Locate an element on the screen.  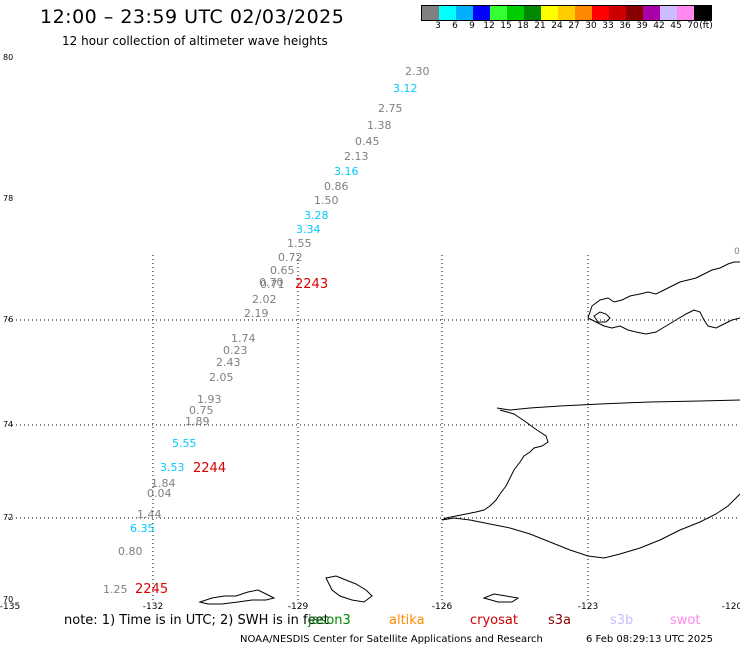
scale-label: (ft) is located at coordinates (706, 26).